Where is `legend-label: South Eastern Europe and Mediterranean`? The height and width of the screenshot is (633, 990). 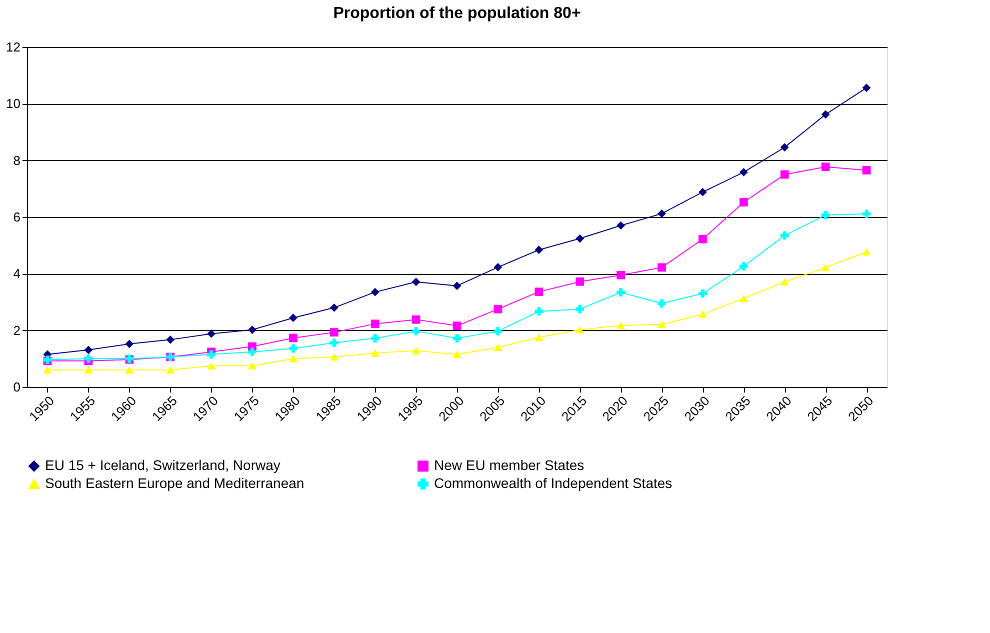 legend-label: South Eastern Europe and Mediterranean is located at coordinates (174, 483).